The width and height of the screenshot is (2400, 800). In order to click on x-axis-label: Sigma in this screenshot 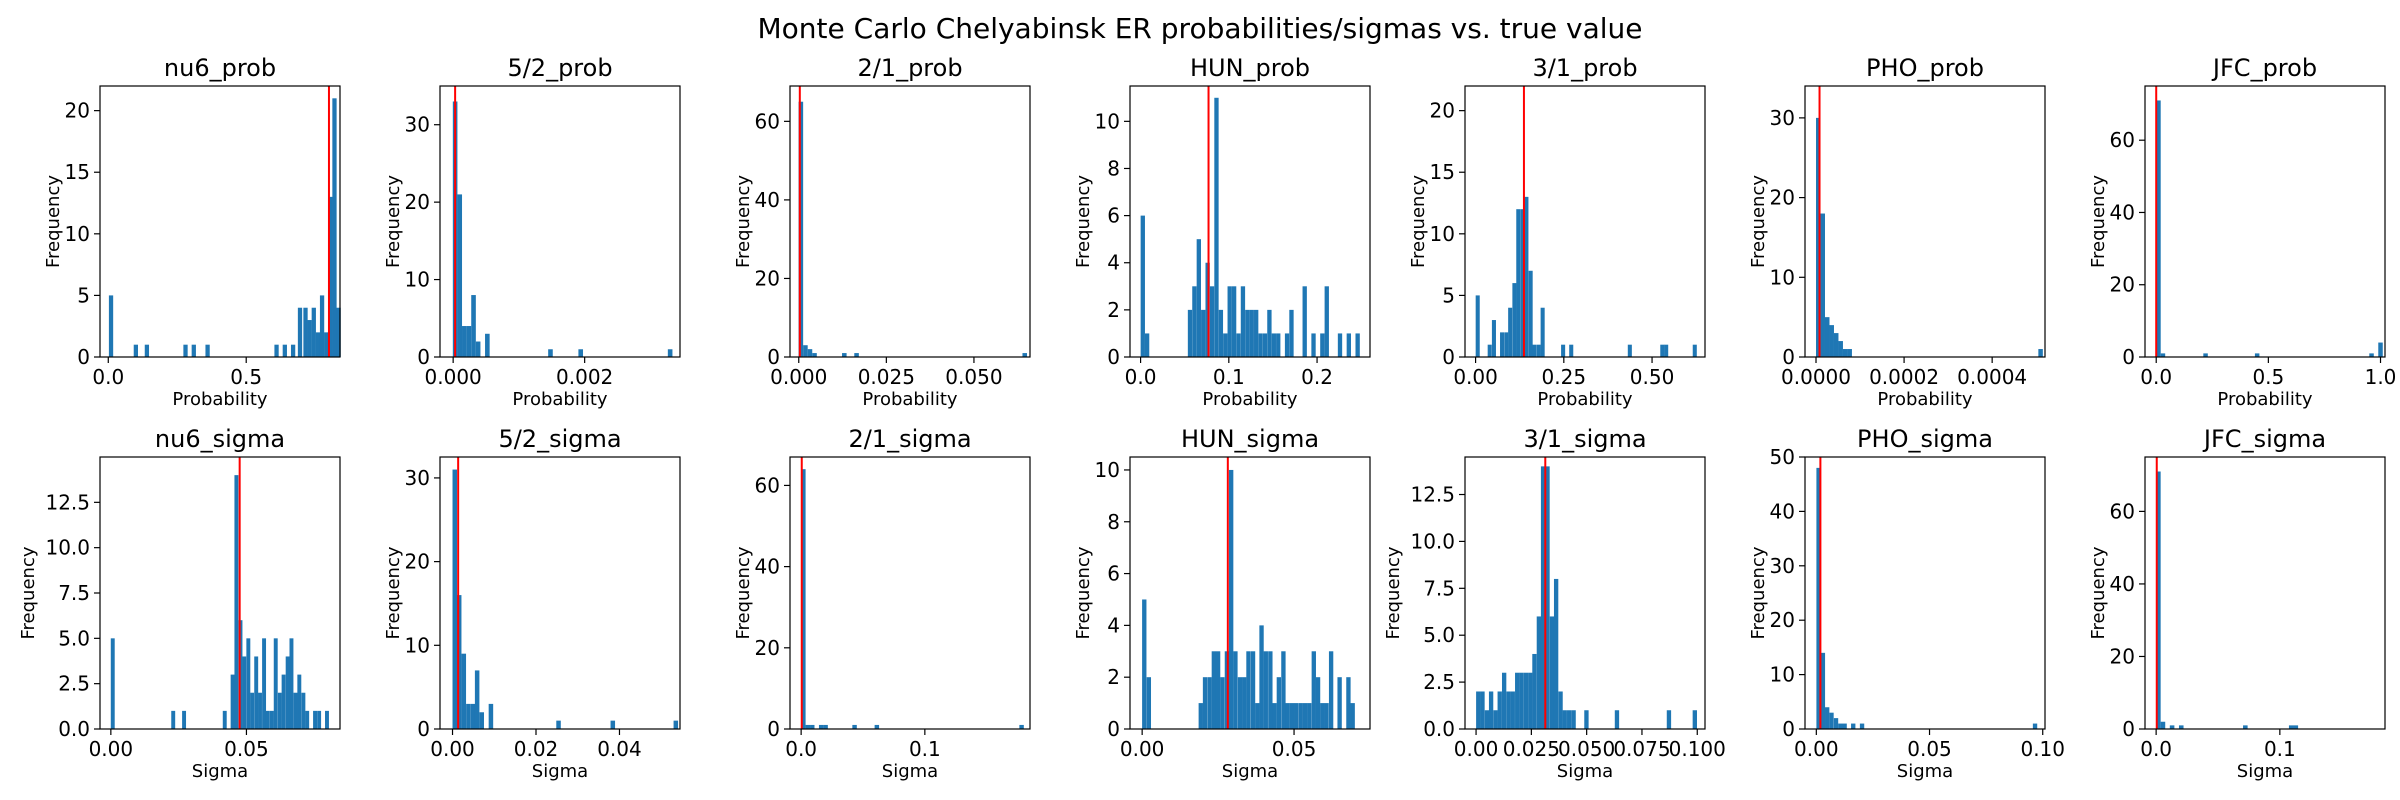, I will do `click(1250, 771)`.